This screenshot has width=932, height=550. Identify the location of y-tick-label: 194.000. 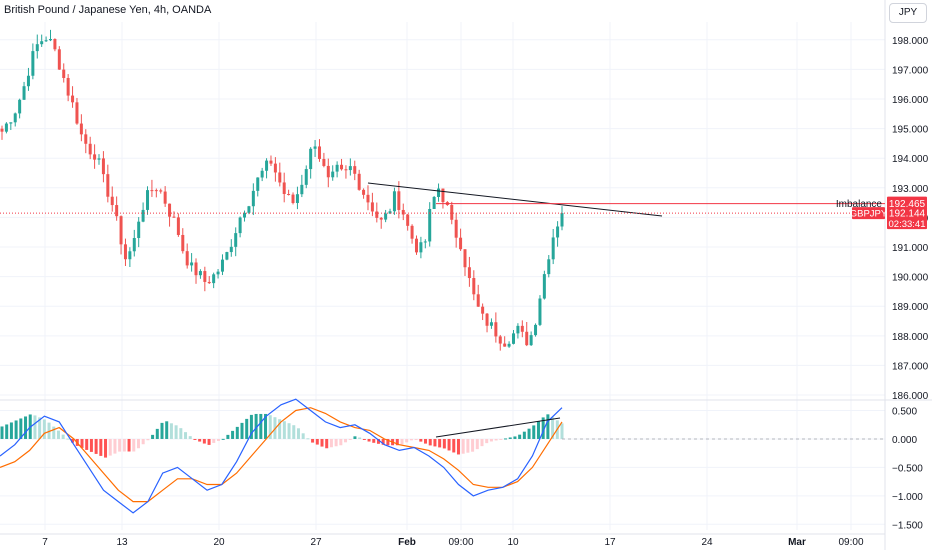
(910, 159).